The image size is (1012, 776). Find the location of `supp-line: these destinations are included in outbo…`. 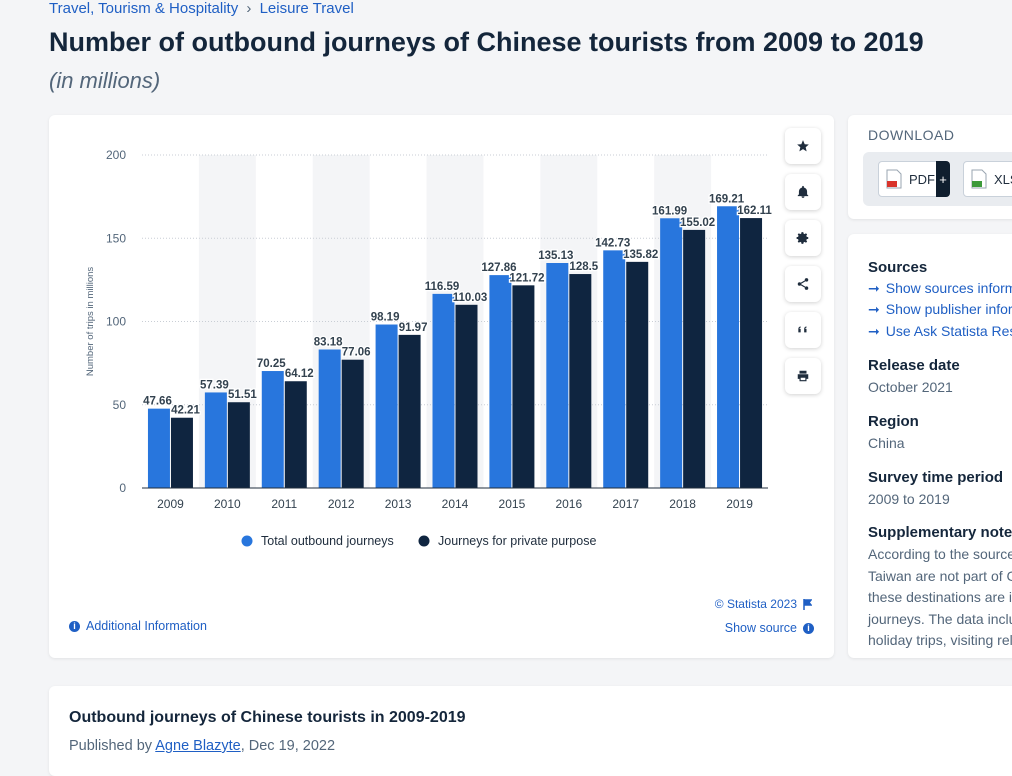

supp-line: these destinations are included in outbo… is located at coordinates (940, 597).